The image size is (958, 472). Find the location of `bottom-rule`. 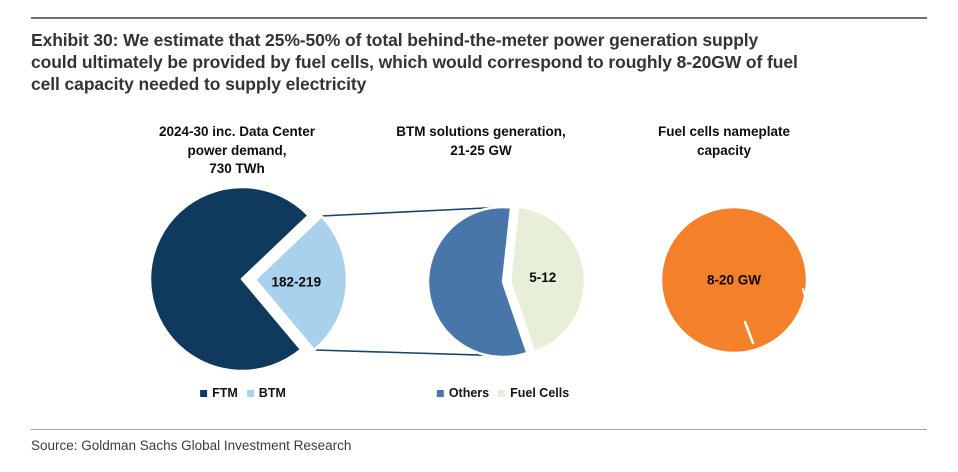

bottom-rule is located at coordinates (479, 429).